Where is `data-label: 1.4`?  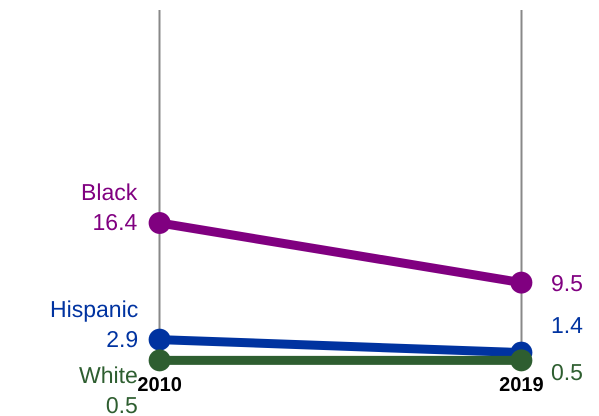 data-label: 1.4 is located at coordinates (567, 325).